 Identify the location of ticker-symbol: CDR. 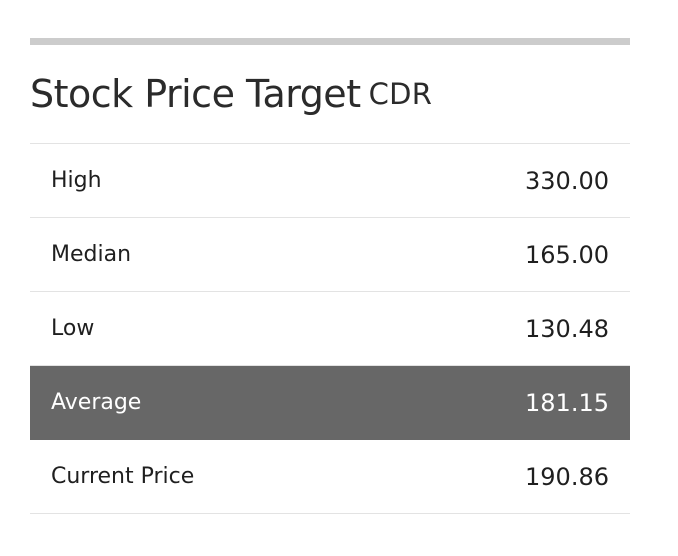
(400, 94).